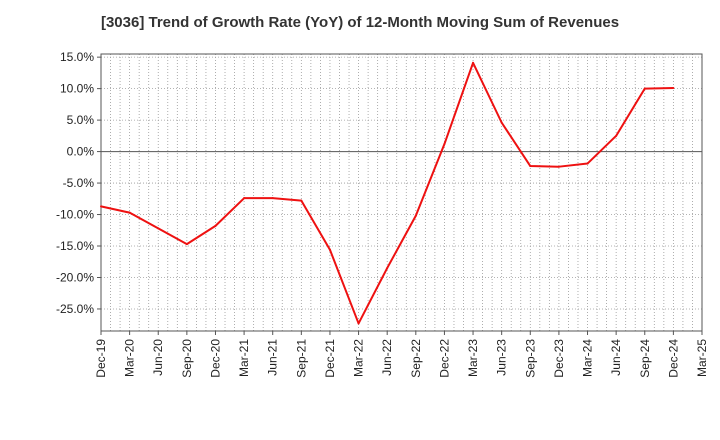 The width and height of the screenshot is (720, 440). Describe the element at coordinates (530, 358) in the screenshot. I see `x-tick-label: Sep-23` at that location.